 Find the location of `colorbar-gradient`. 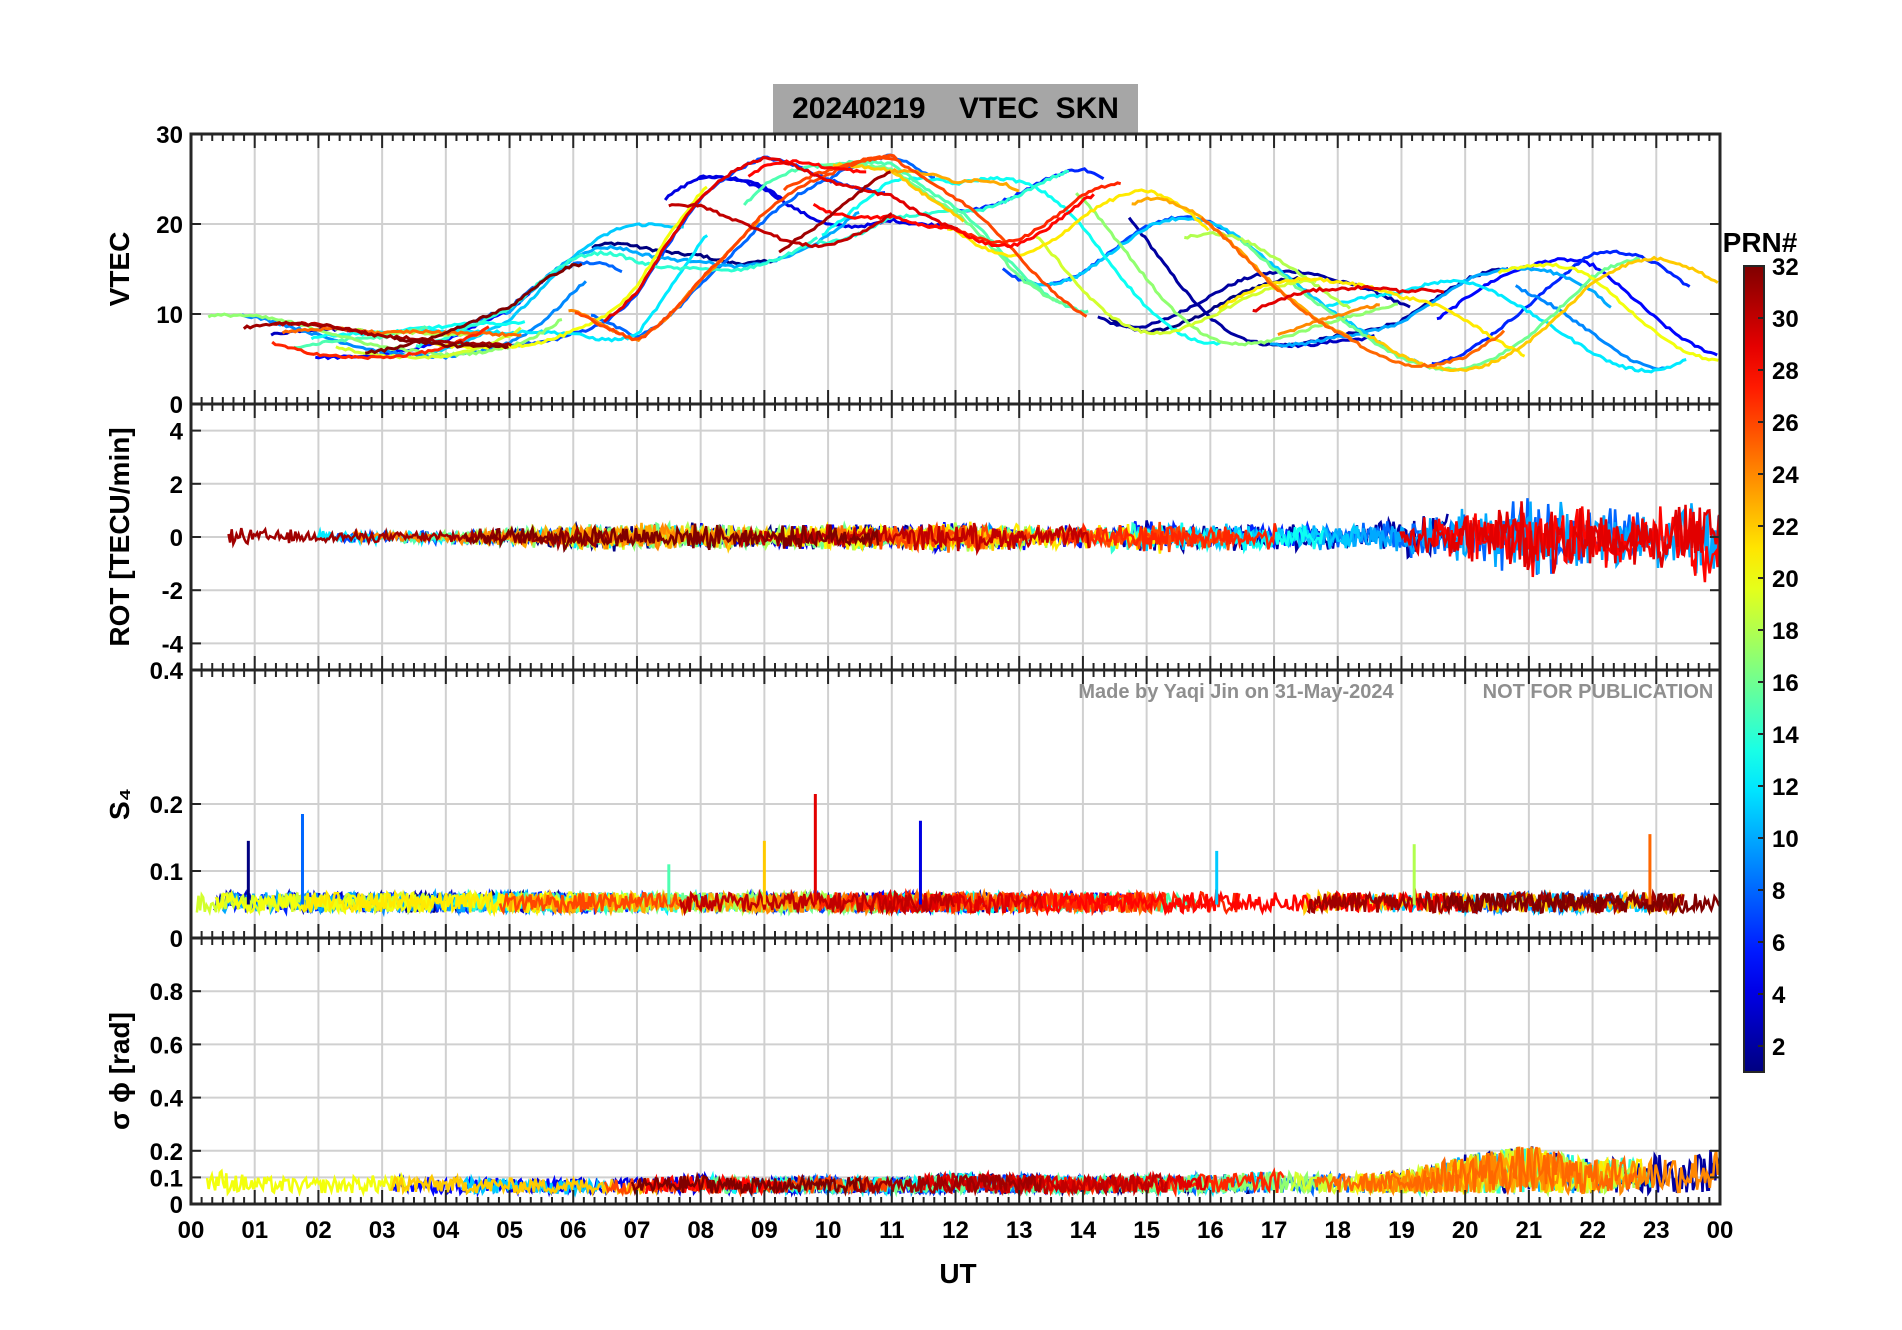

colorbar-gradient is located at coordinates (1754, 669).